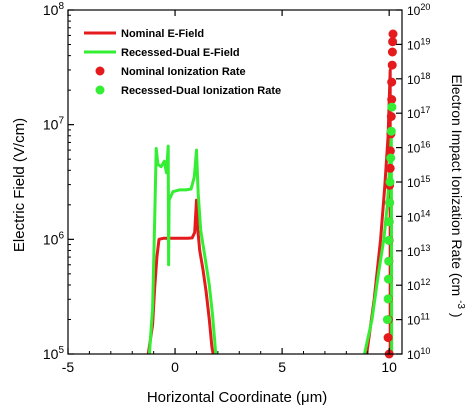  What do you see at coordinates (389, 367) in the screenshot?
I see `x-tick-label-3: 10` at bounding box center [389, 367].